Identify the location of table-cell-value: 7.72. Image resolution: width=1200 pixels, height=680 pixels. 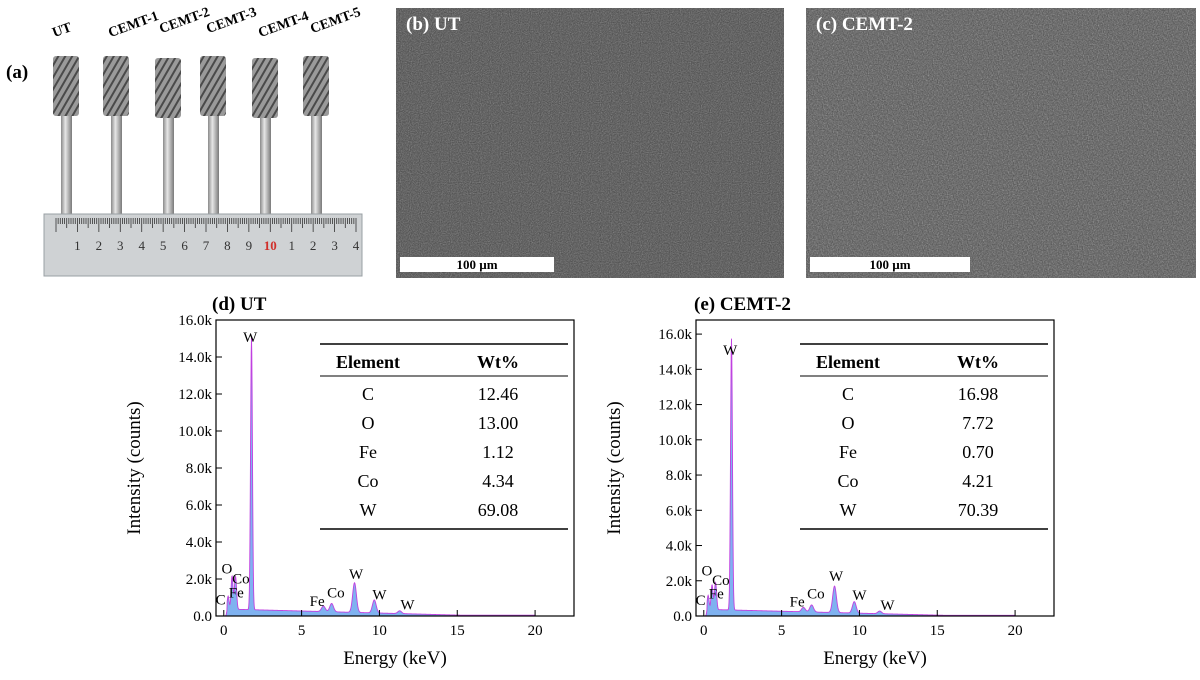
(978, 423).